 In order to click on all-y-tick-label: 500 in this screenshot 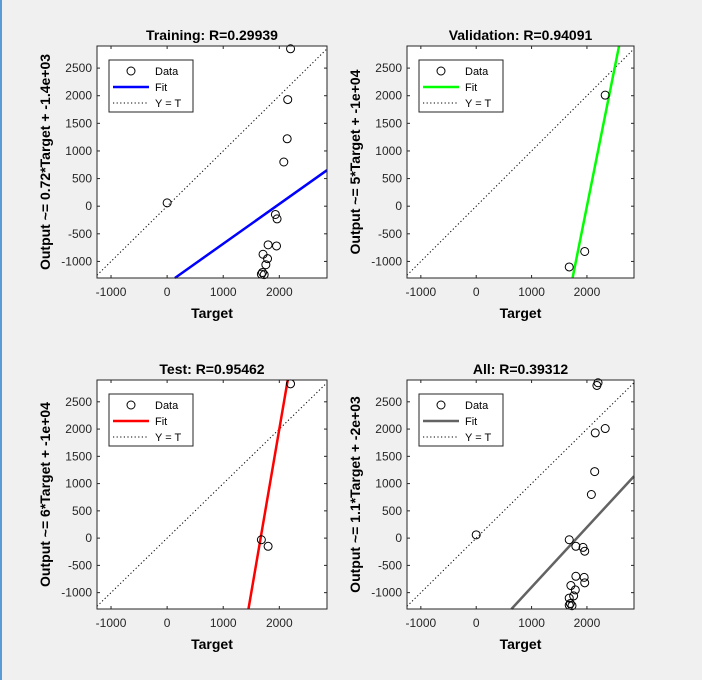, I will do `click(392, 511)`.